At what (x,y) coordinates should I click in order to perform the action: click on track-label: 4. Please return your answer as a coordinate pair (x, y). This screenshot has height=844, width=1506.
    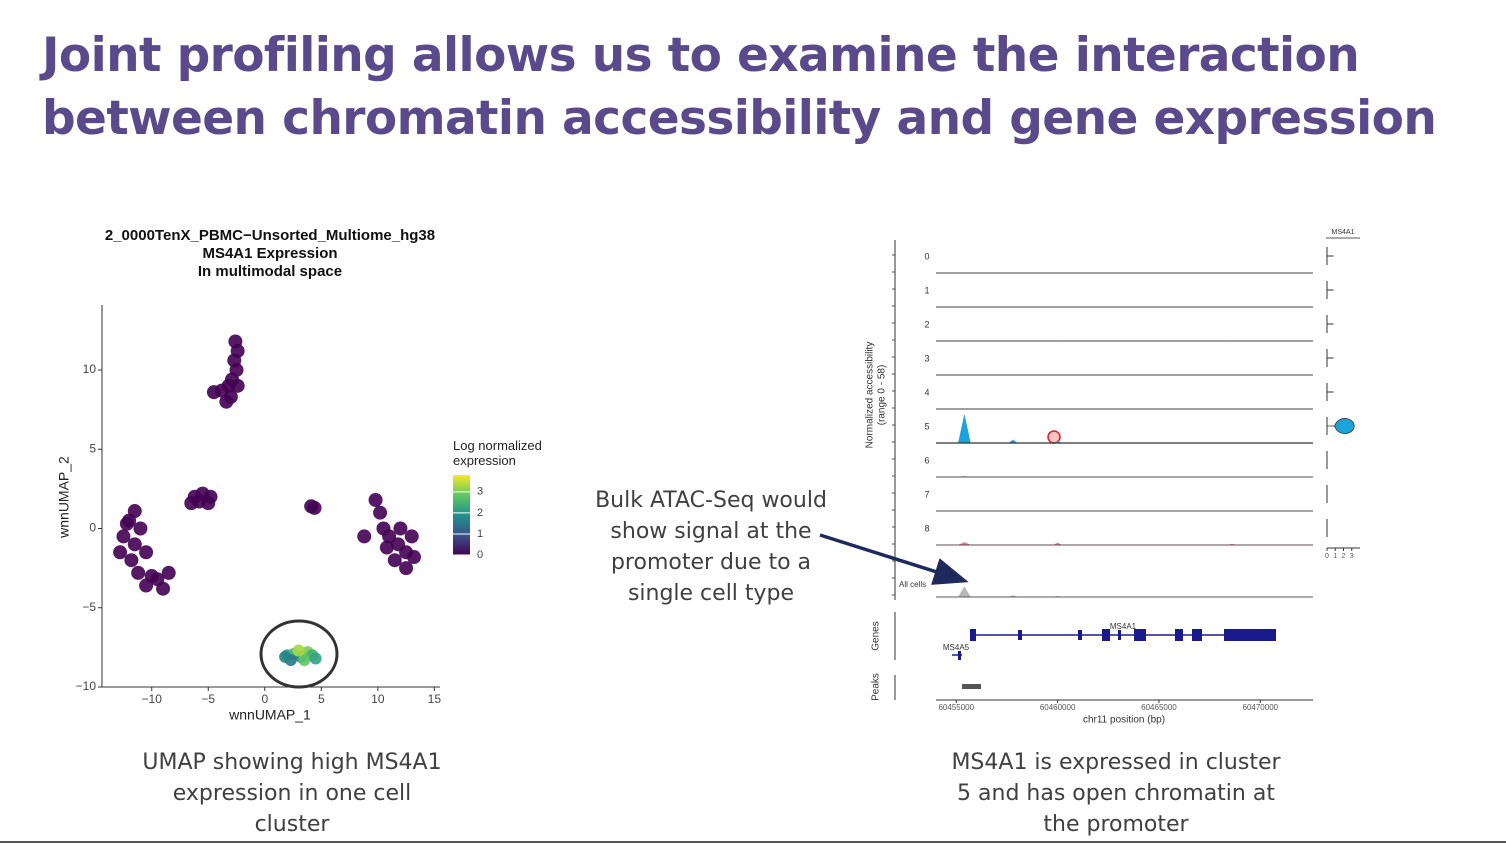
    Looking at the image, I should click on (926, 392).